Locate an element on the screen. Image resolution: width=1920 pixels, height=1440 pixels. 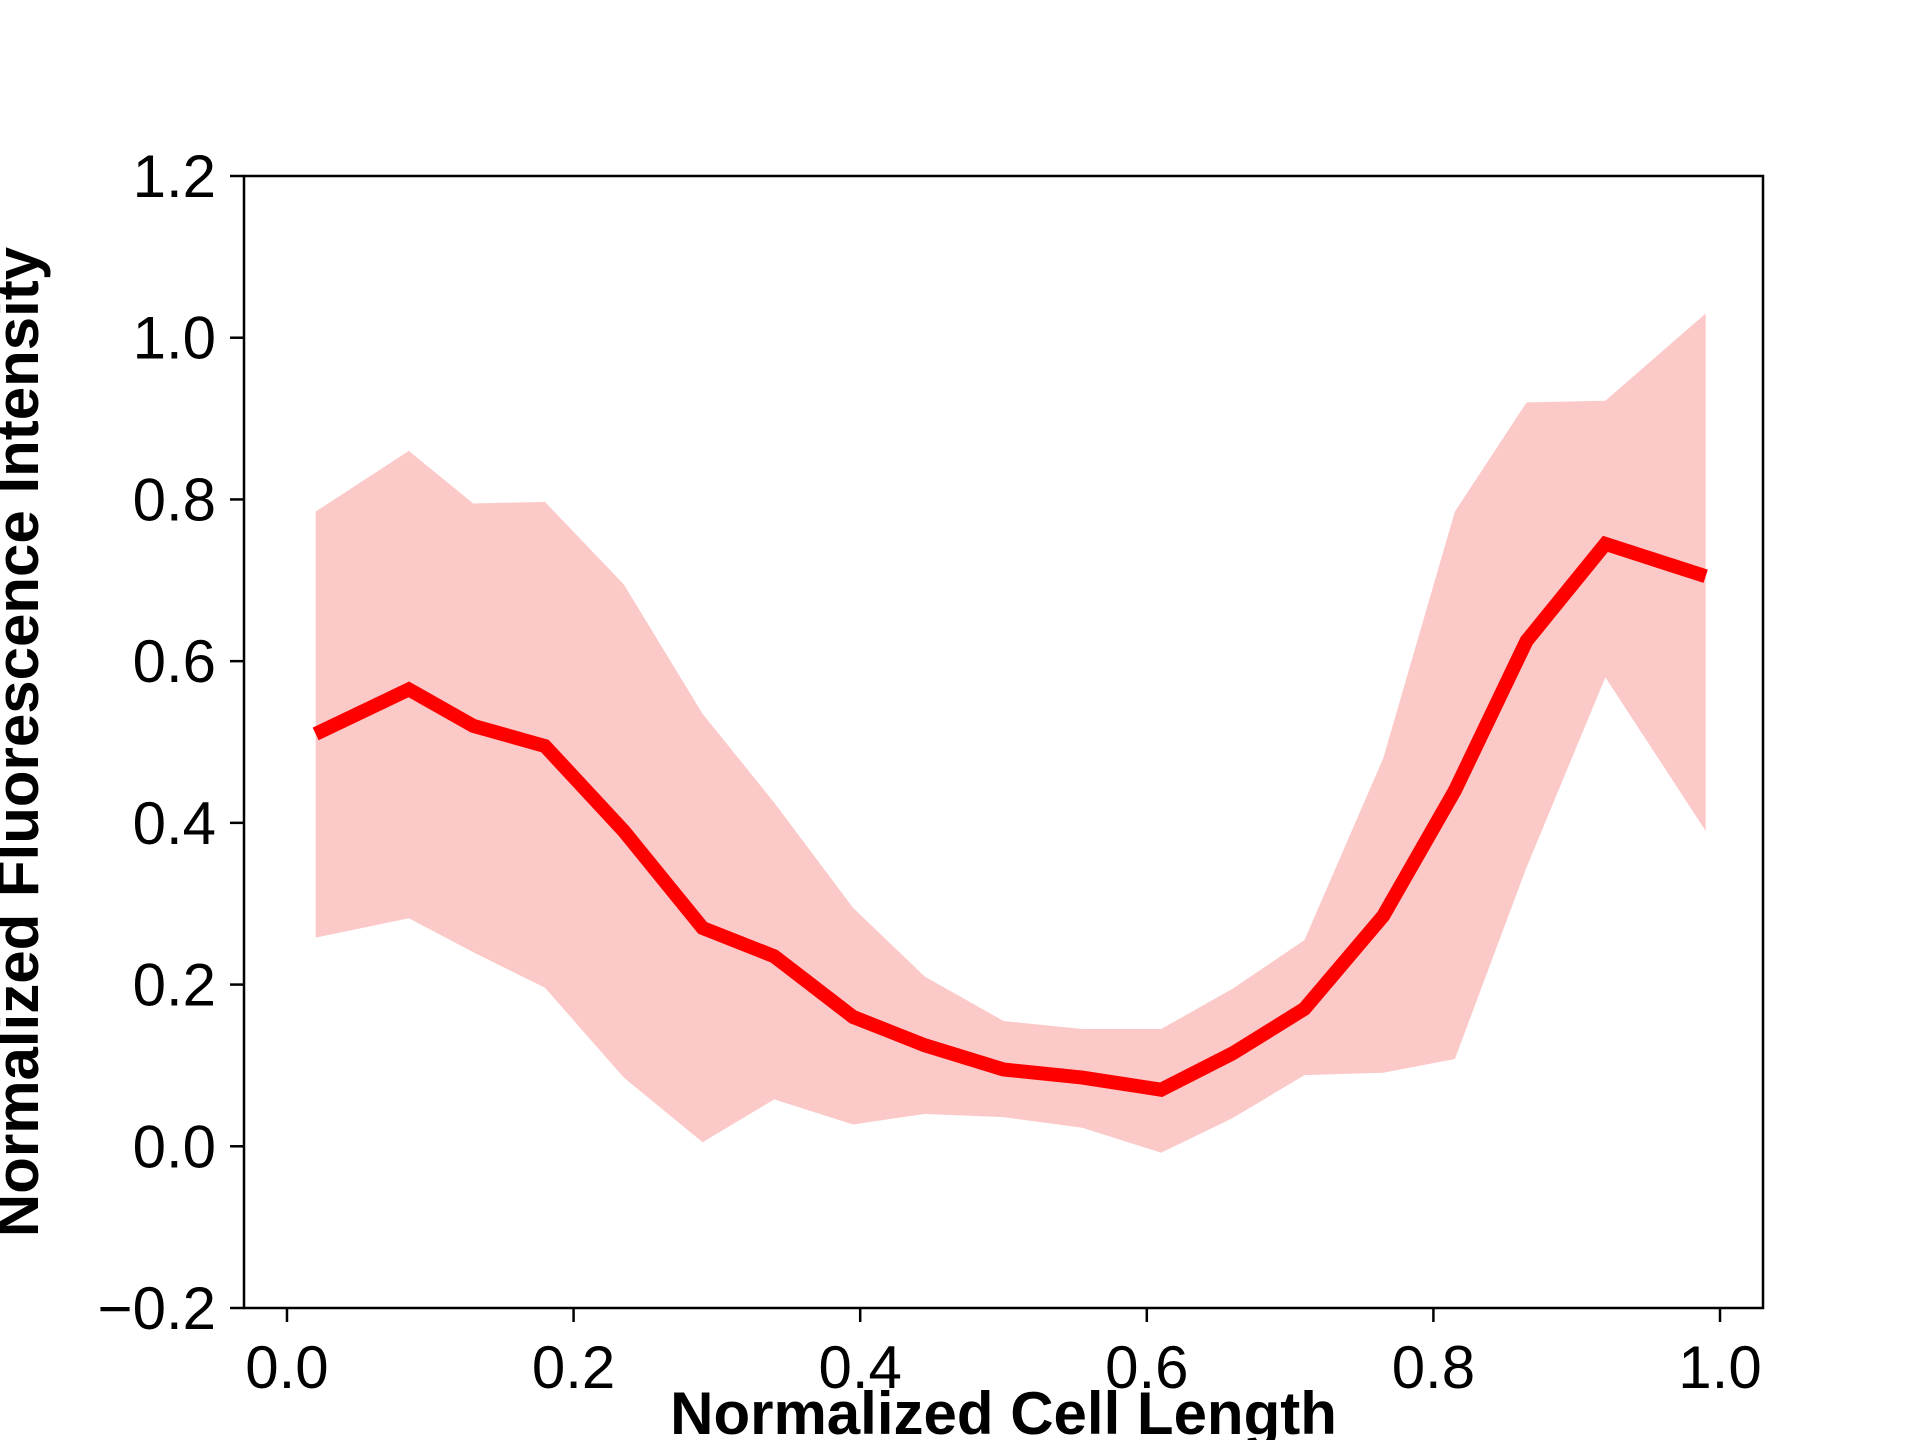
y-axis-ticks: −0.2 0.0 0.2 0.4 0.6 0.8 1.0 1.2 is located at coordinates (171, 742).